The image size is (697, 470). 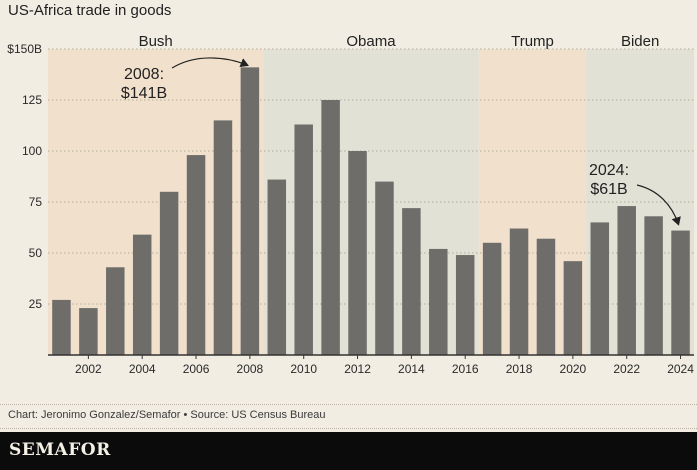 I want to click on y-tick-label: 100, so click(x=32, y=151).